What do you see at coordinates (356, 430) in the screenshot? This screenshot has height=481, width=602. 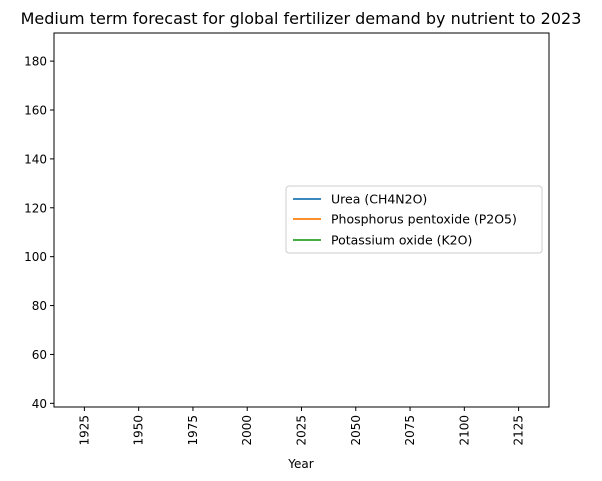 I see `x-tick-label: 2050` at bounding box center [356, 430].